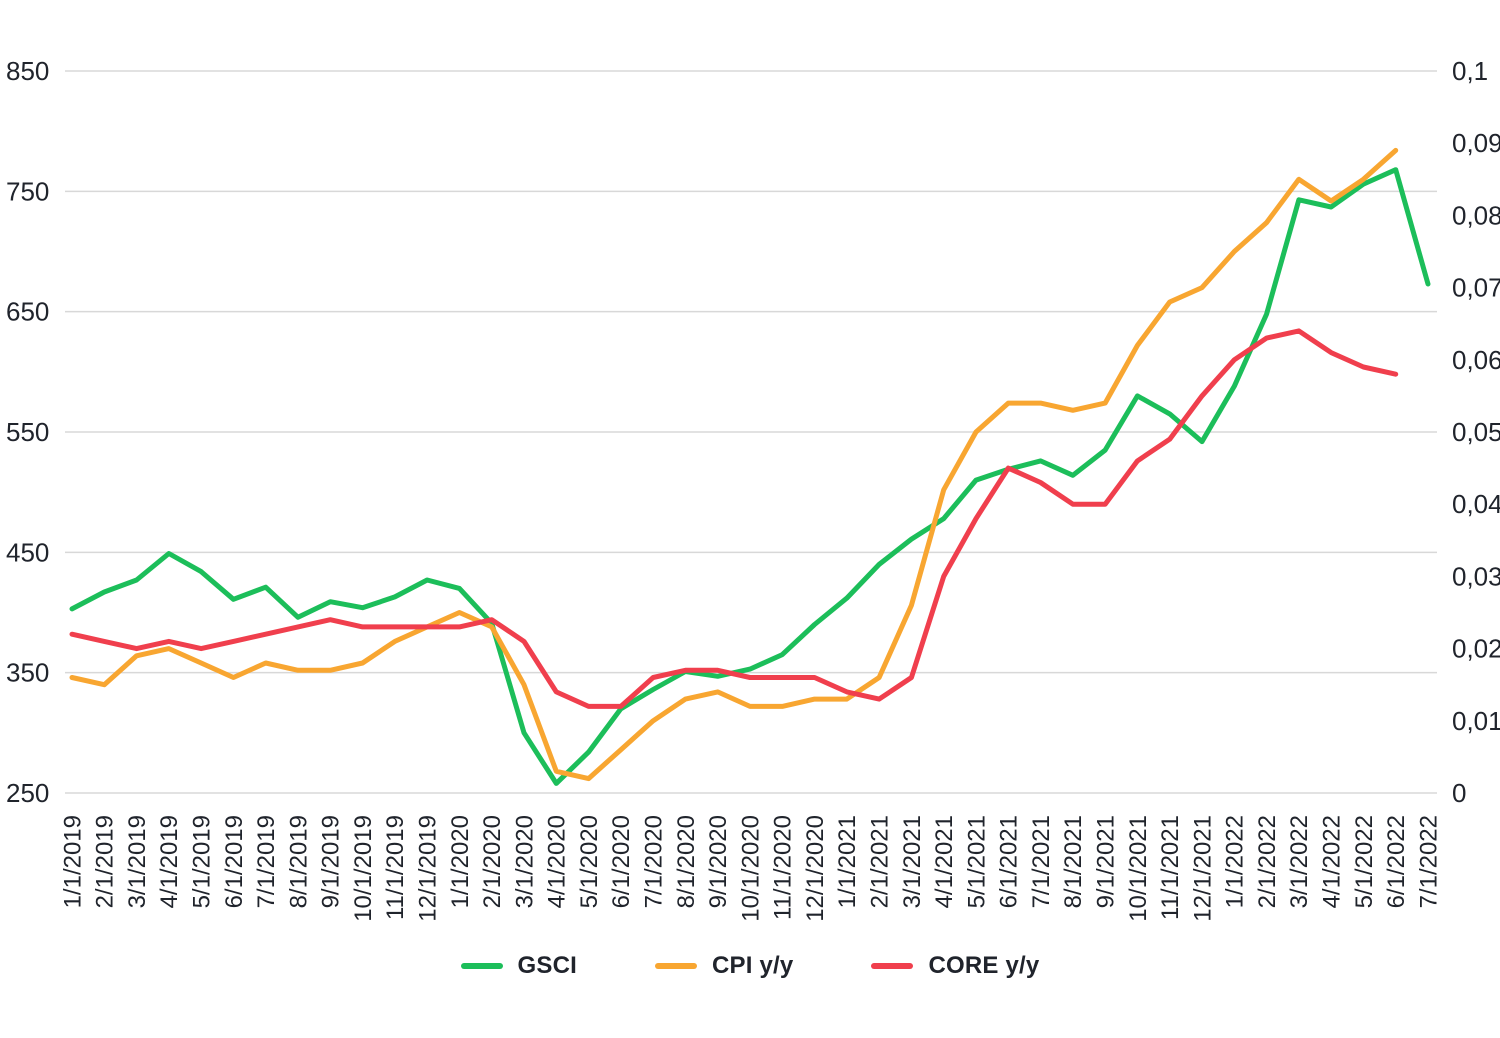 Image resolution: width=1500 pixels, height=1038 pixels. Describe the element at coordinates (1299, 861) in the screenshot. I see `x-axis-tick-label: 3/1/2022` at that location.